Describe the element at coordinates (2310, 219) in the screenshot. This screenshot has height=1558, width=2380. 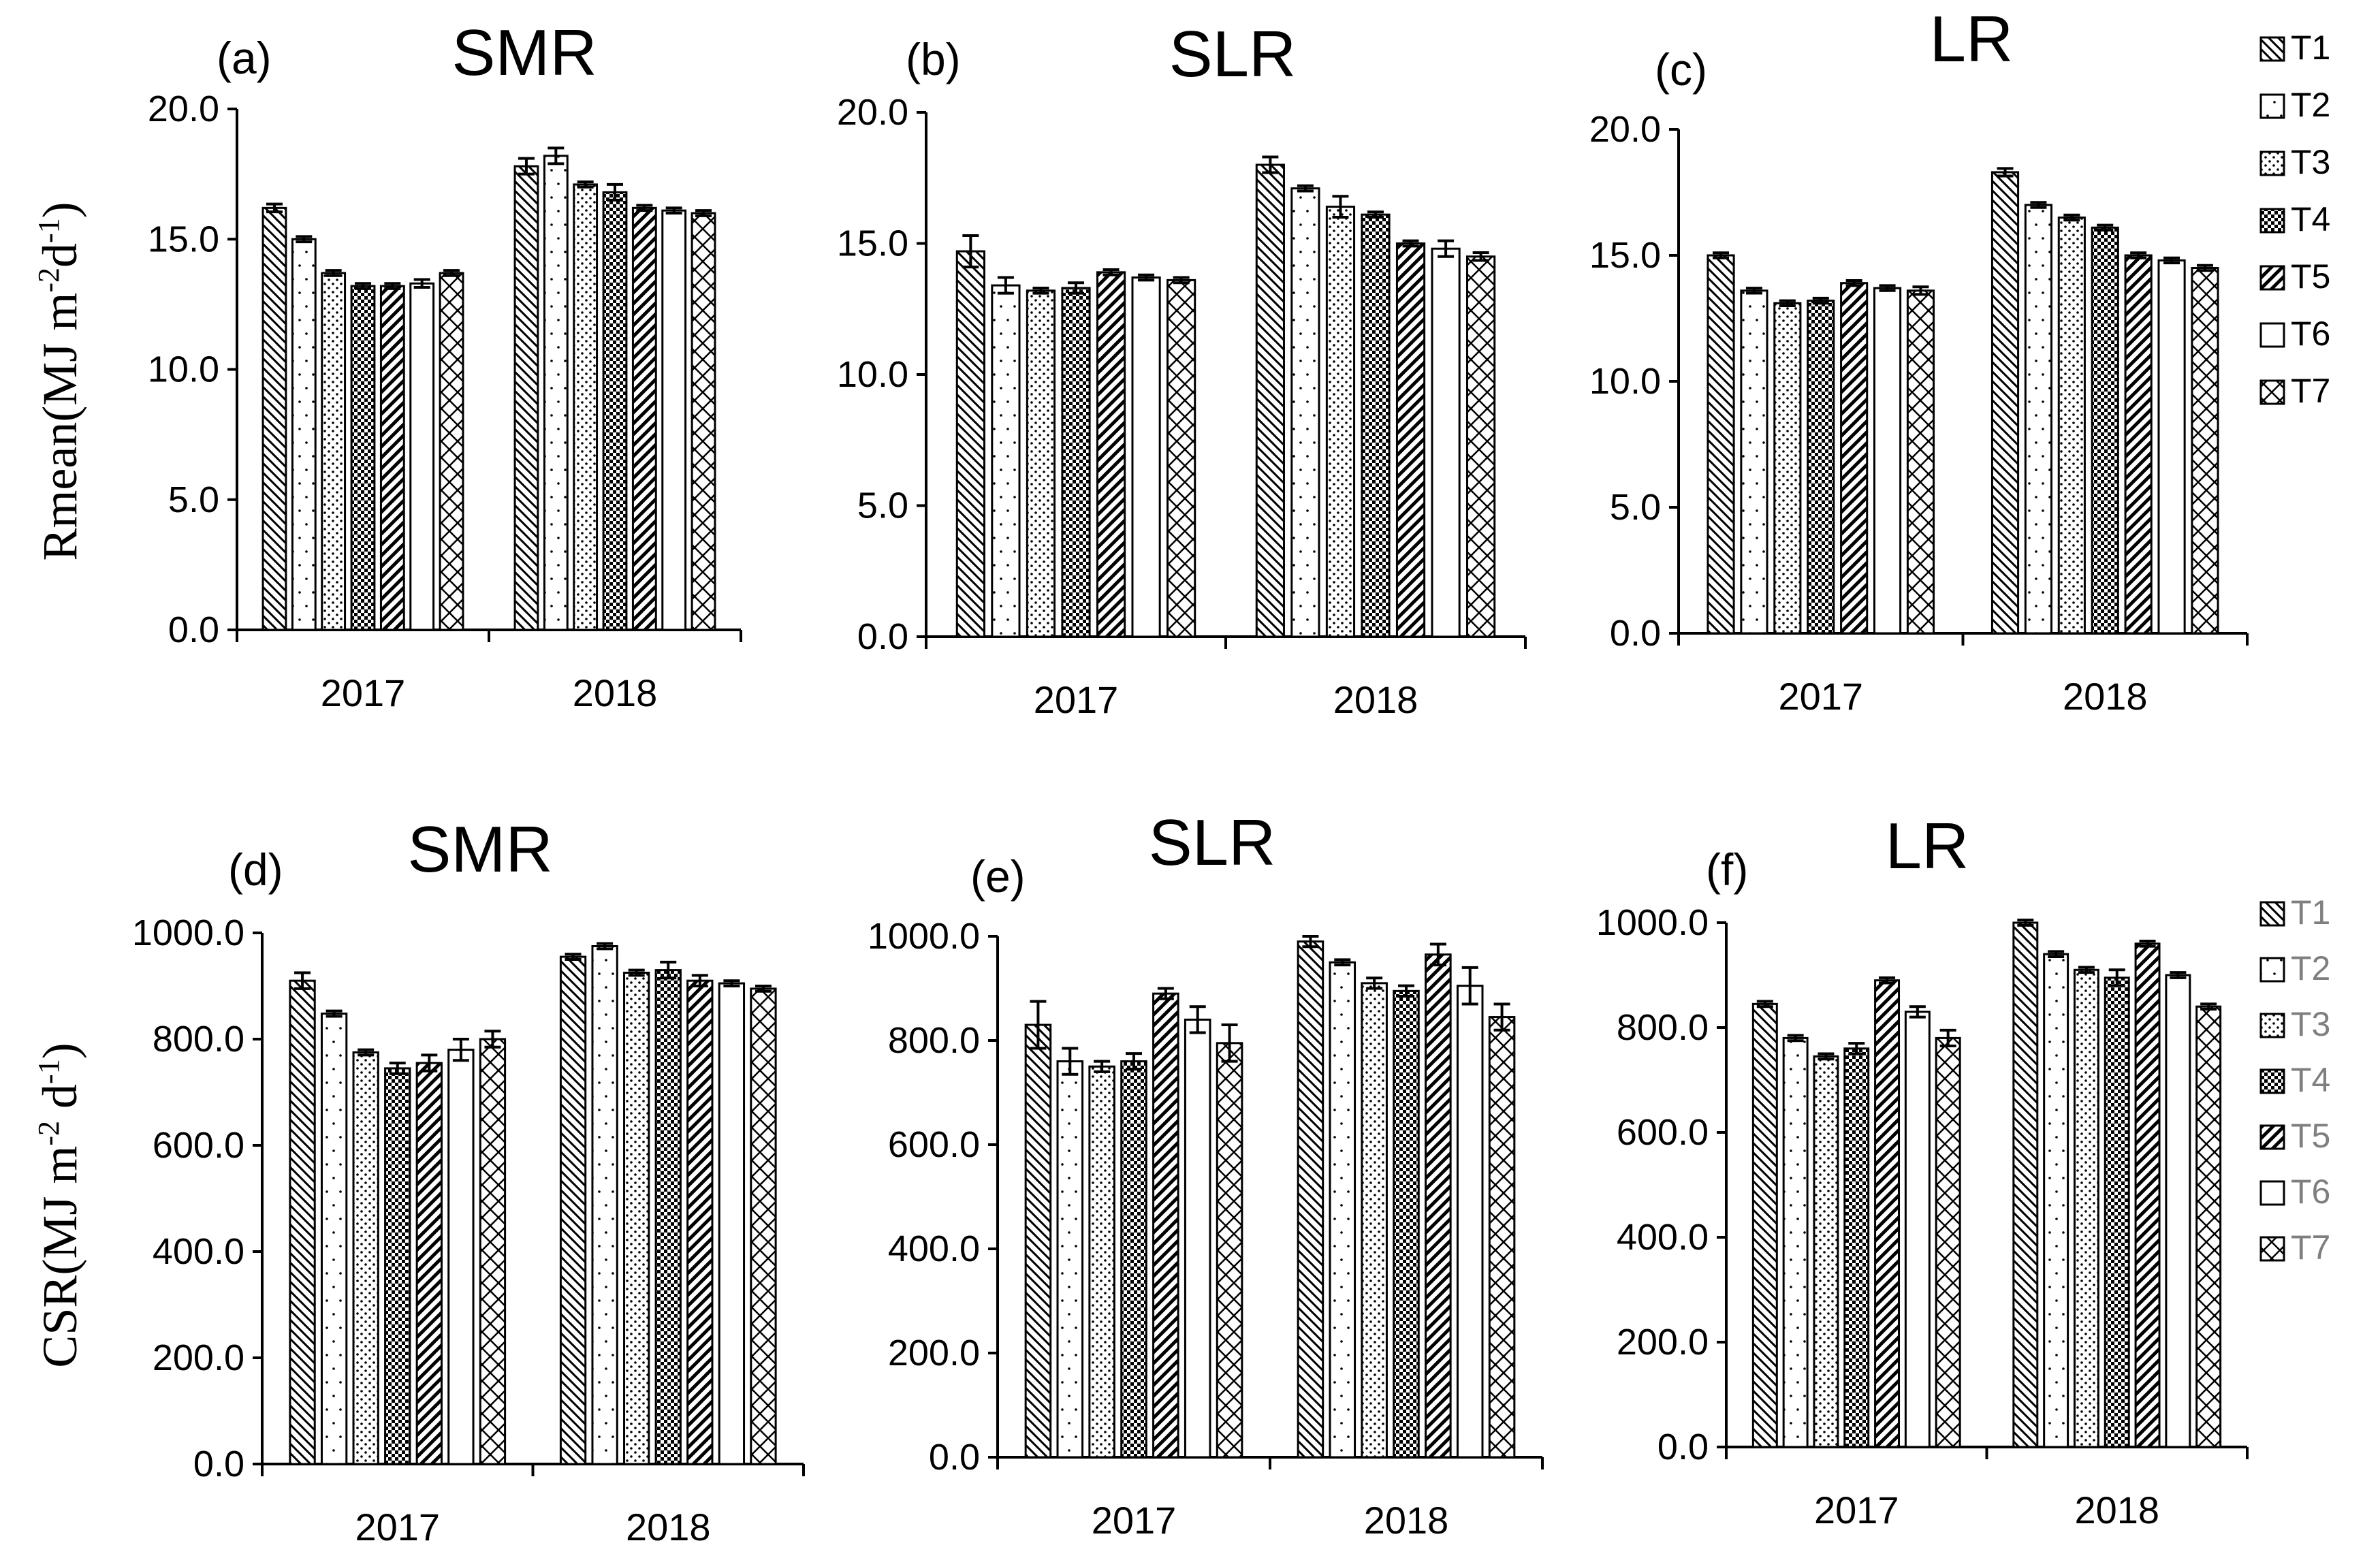
I see `legend-label-t4: T4` at that location.